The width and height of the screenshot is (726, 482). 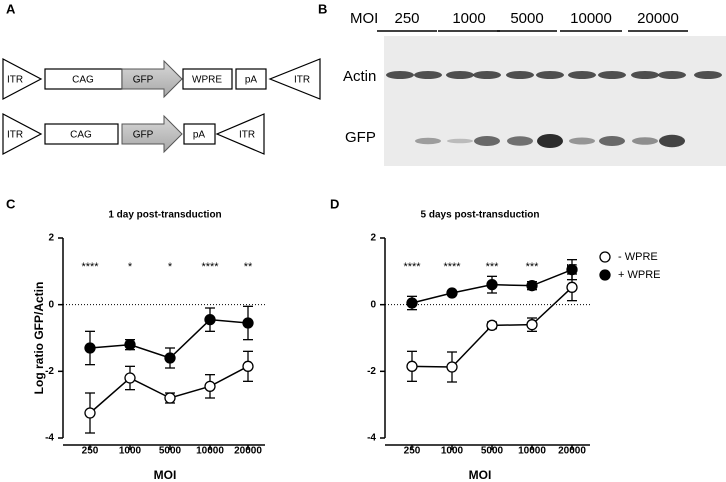 What do you see at coordinates (248, 267) in the screenshot?
I see `significance: **` at bounding box center [248, 267].